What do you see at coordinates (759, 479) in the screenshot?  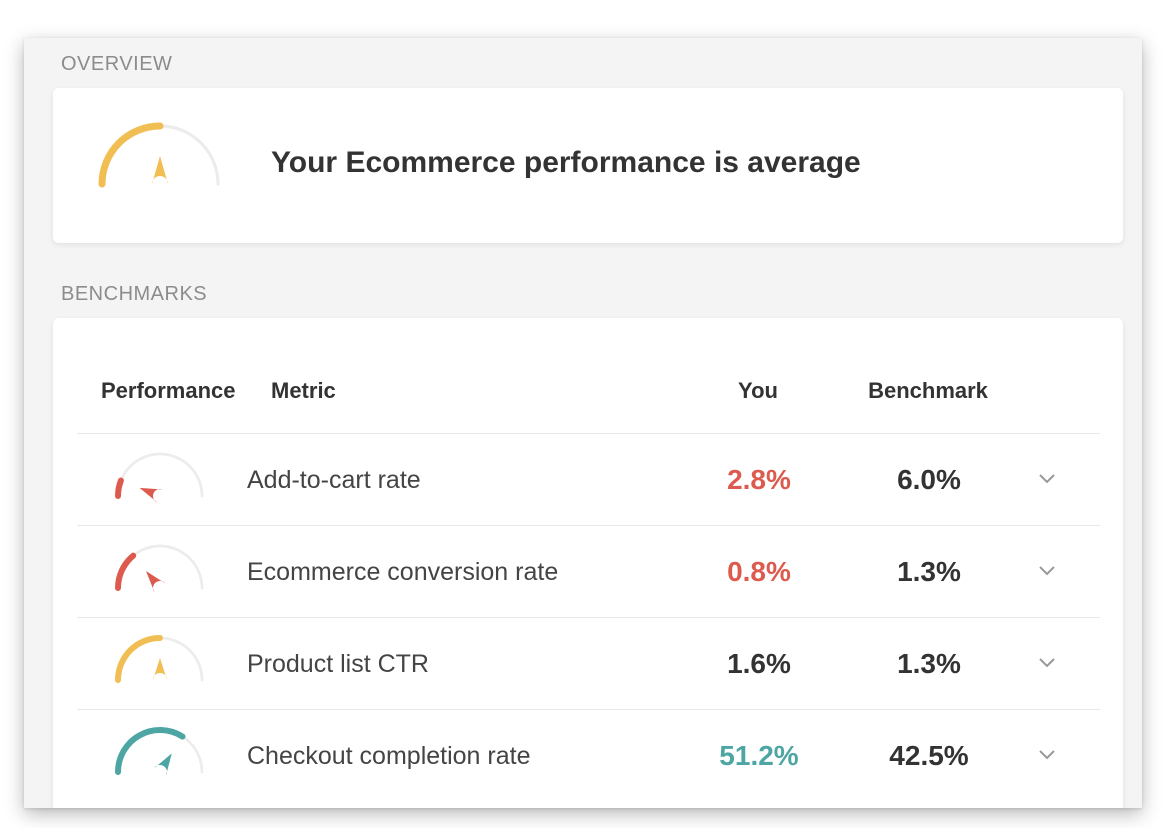 I see `you-value: 2.8%` at bounding box center [759, 479].